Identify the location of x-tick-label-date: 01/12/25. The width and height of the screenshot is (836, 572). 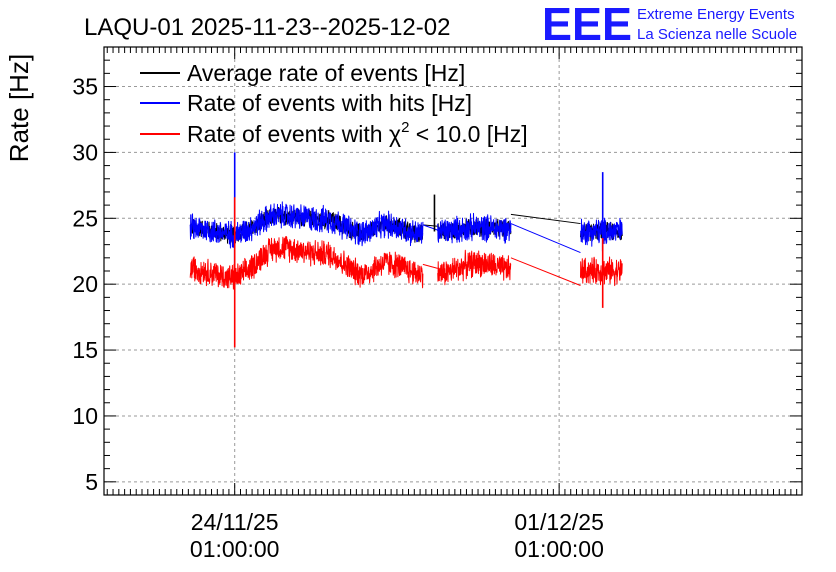
(559, 522).